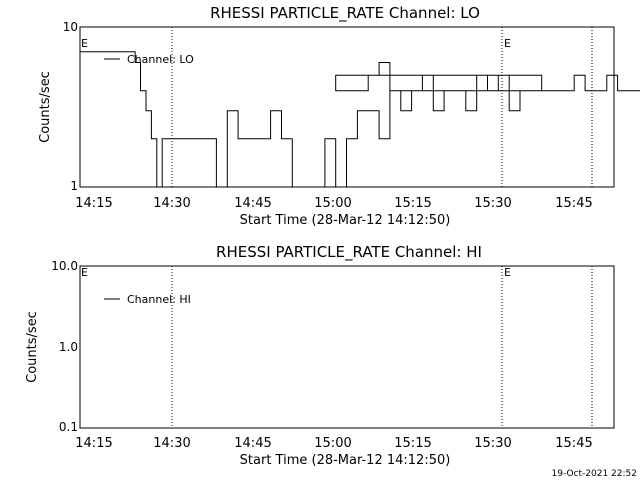 This screenshot has height=480, width=640. I want to click on x-tick-label-hi-1545: 15:45, so click(573, 443).